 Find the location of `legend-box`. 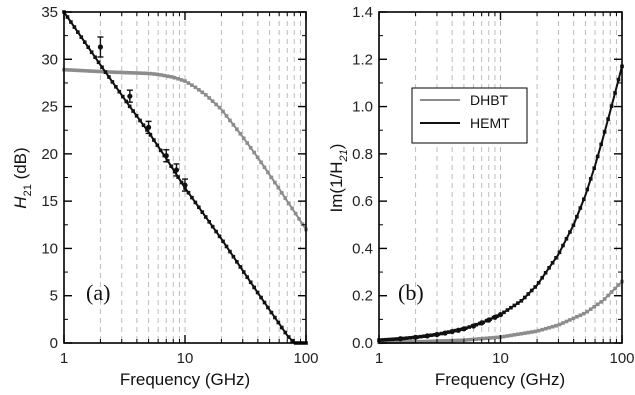

legend-box is located at coordinates (469, 115).